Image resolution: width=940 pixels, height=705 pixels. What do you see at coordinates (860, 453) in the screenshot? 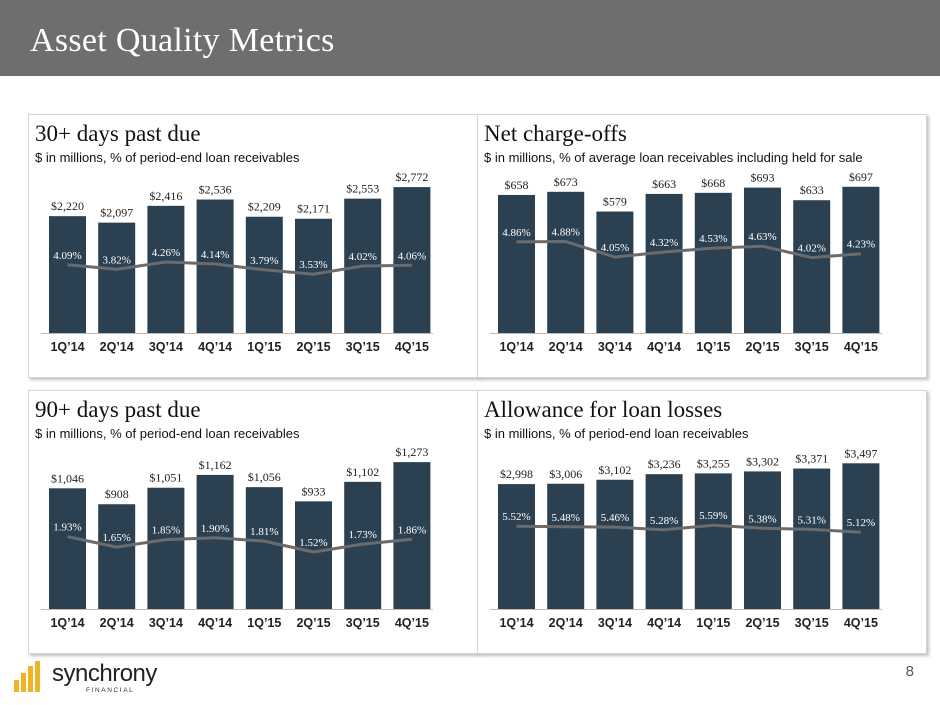
I see `value-label: $3,497` at bounding box center [860, 453].